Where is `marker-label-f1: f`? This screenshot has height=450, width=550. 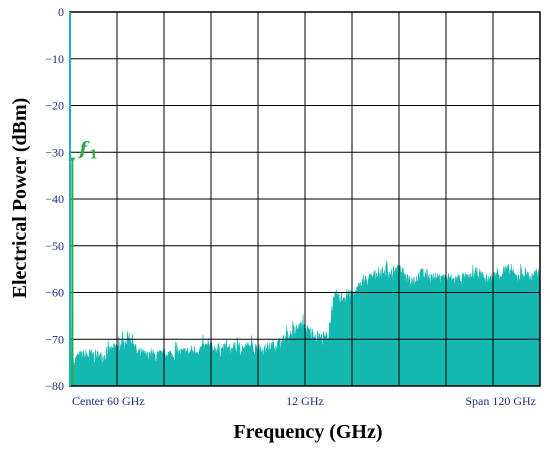
marker-label-f1: f is located at coordinates (83, 149).